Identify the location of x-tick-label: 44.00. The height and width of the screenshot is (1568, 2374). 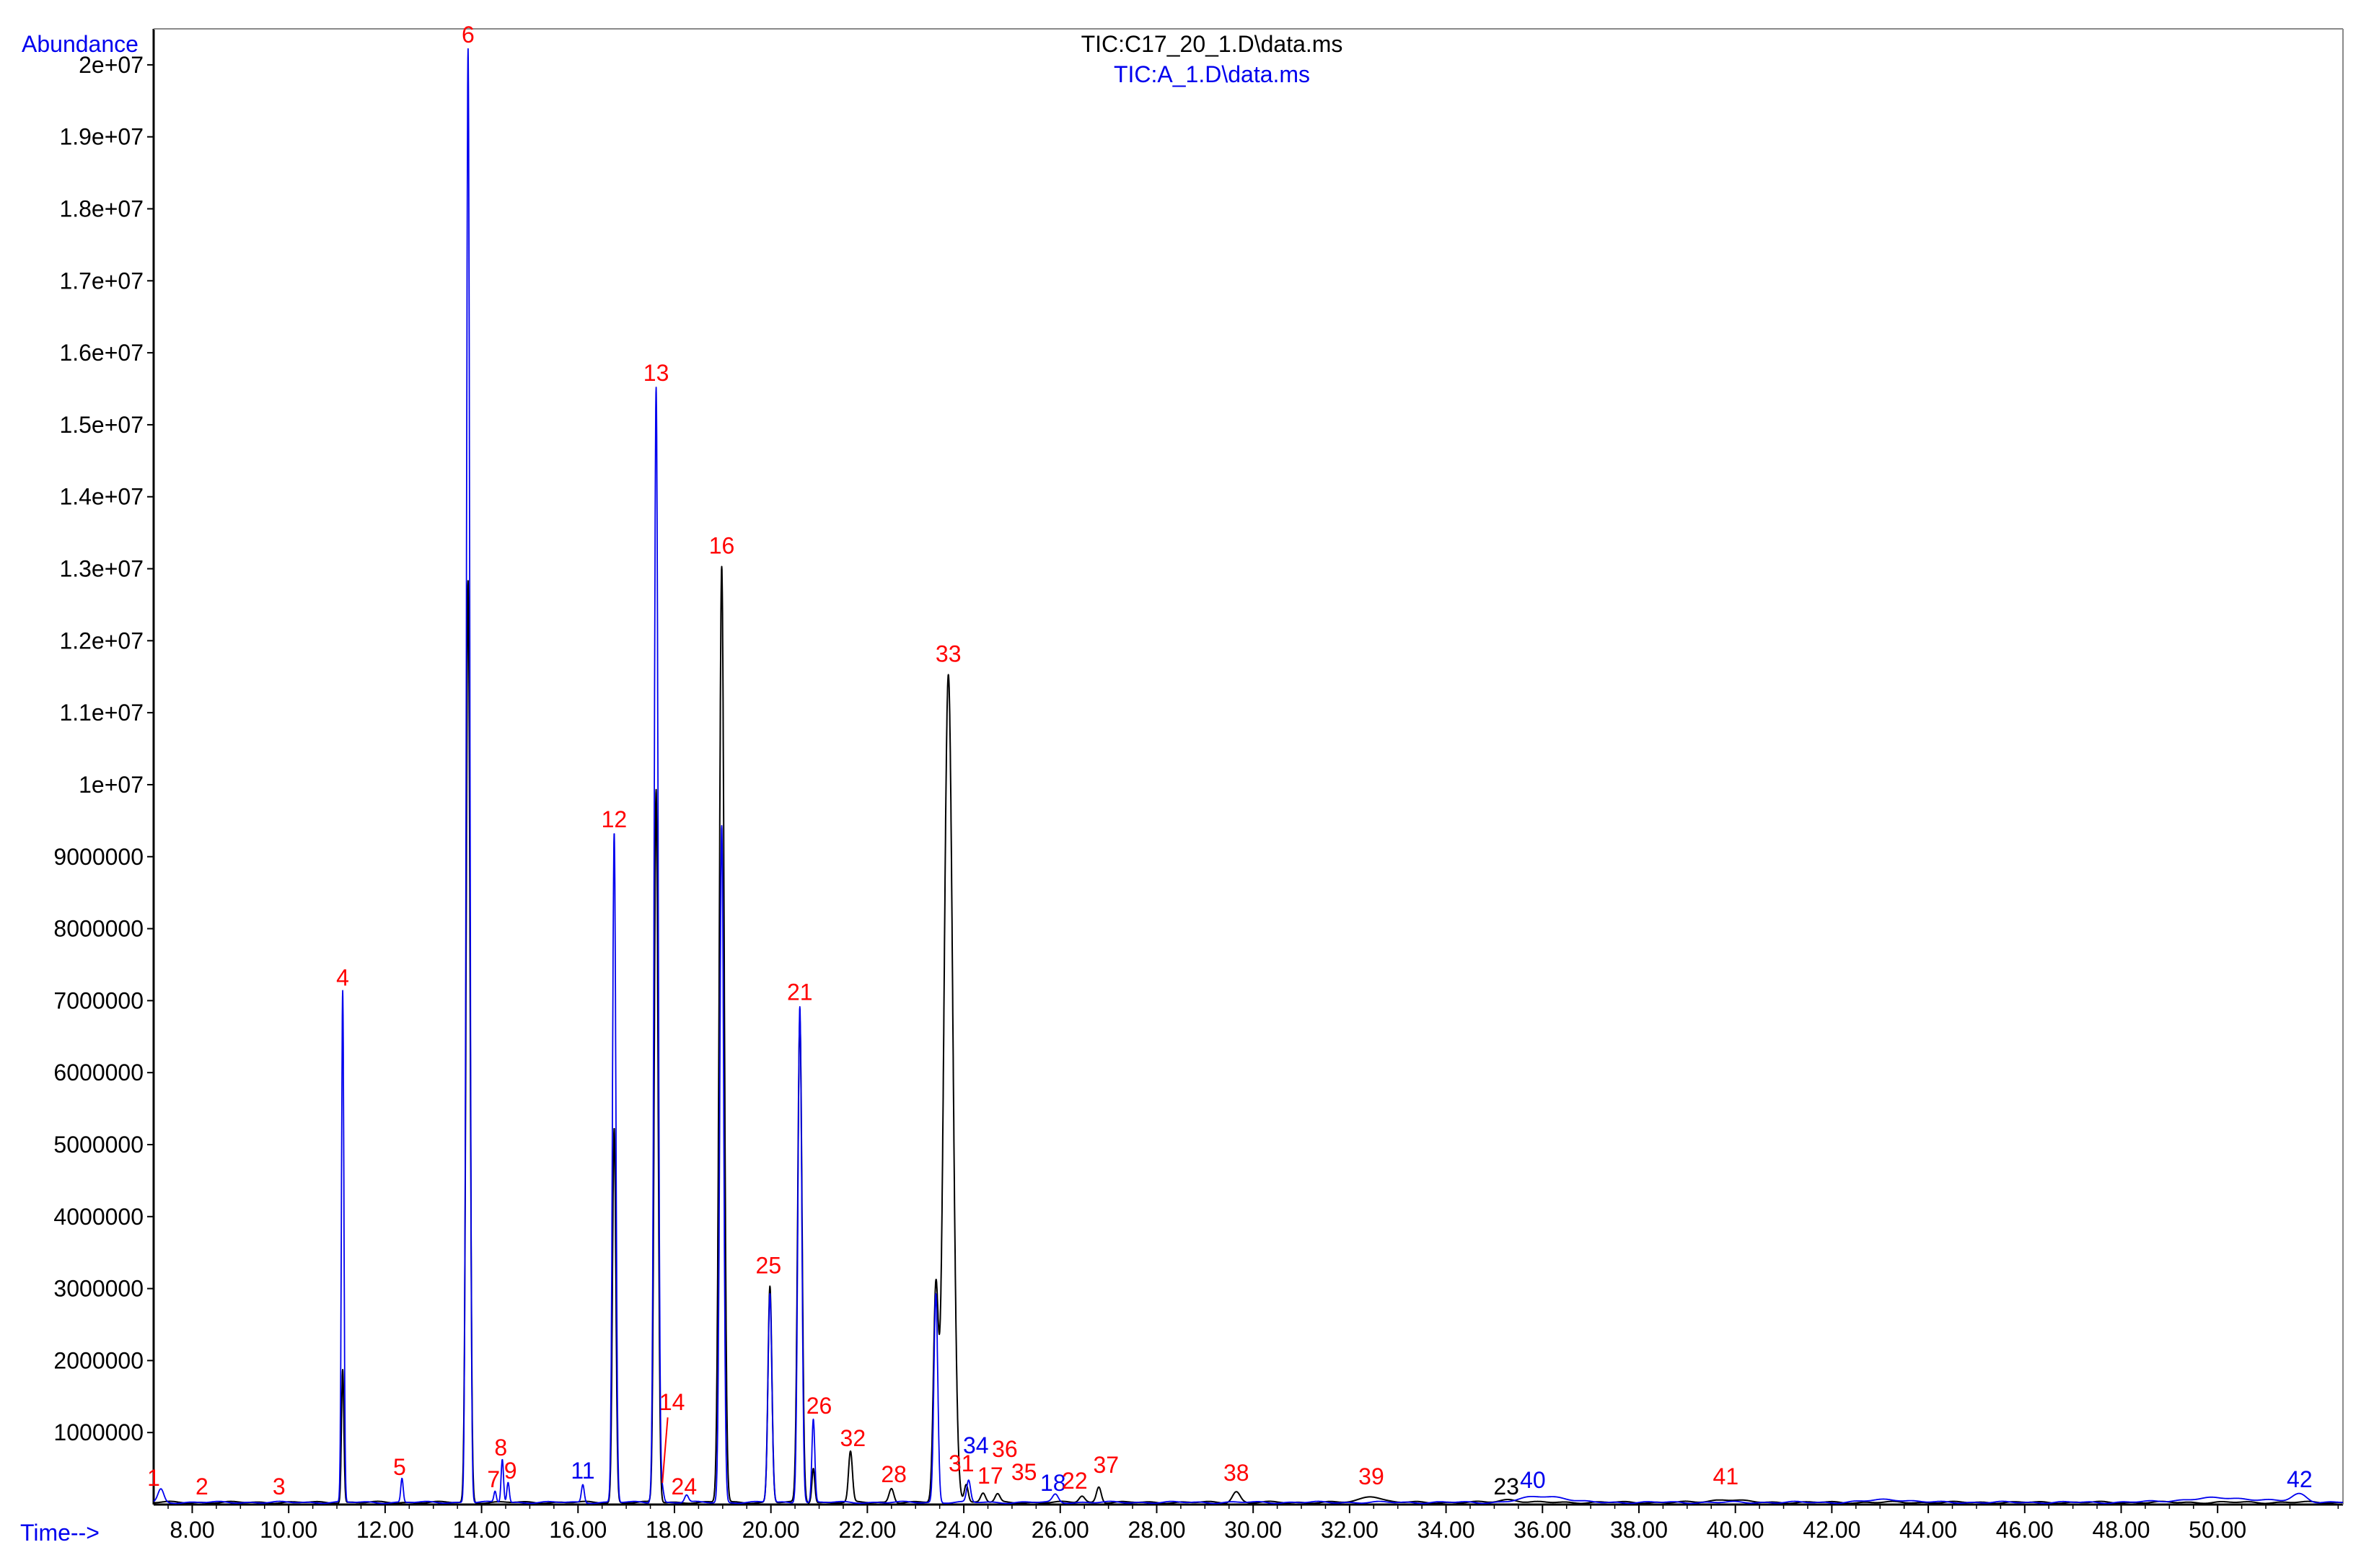
(1928, 1530).